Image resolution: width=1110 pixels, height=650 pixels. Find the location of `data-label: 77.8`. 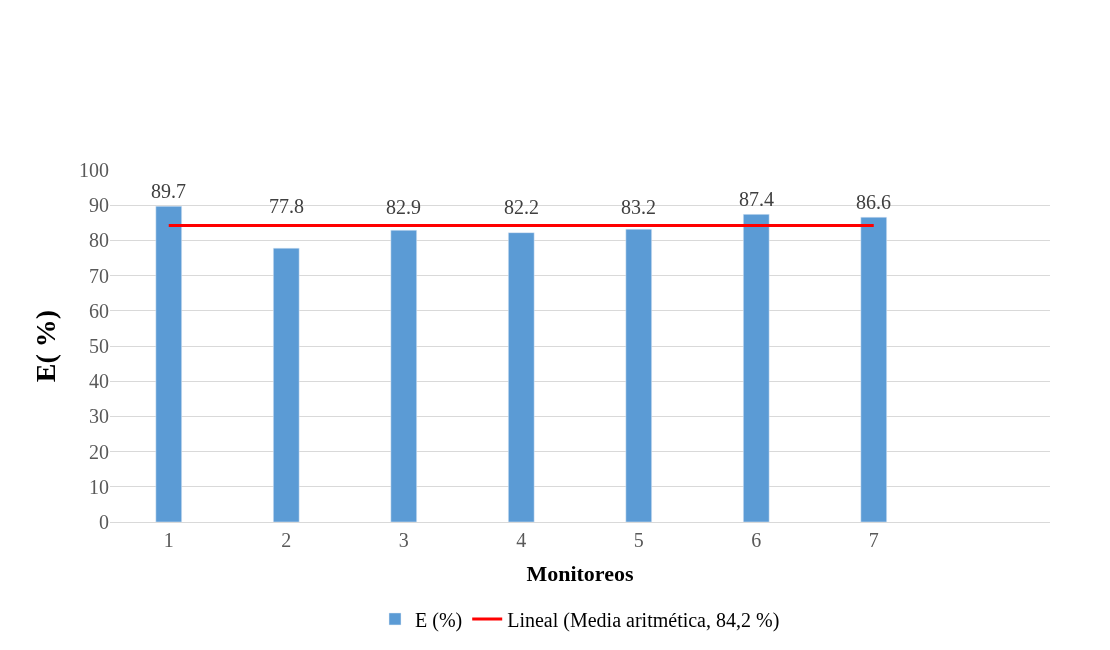

data-label: 77.8 is located at coordinates (286, 206).